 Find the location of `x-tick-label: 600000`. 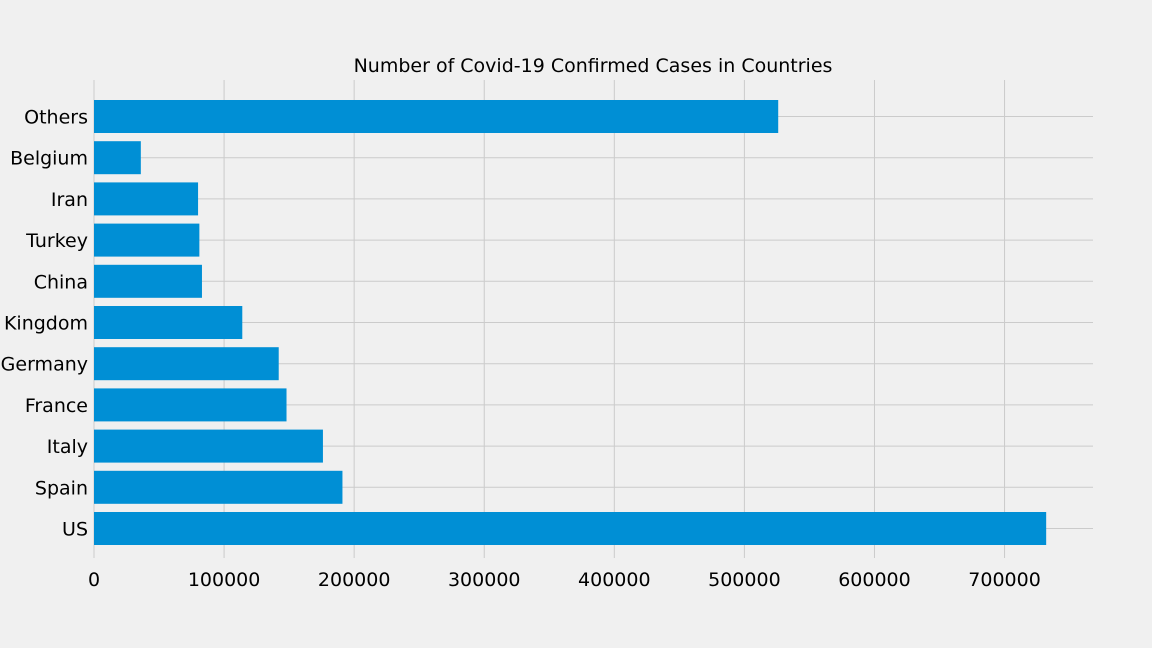

x-tick-label: 600000 is located at coordinates (874, 580).